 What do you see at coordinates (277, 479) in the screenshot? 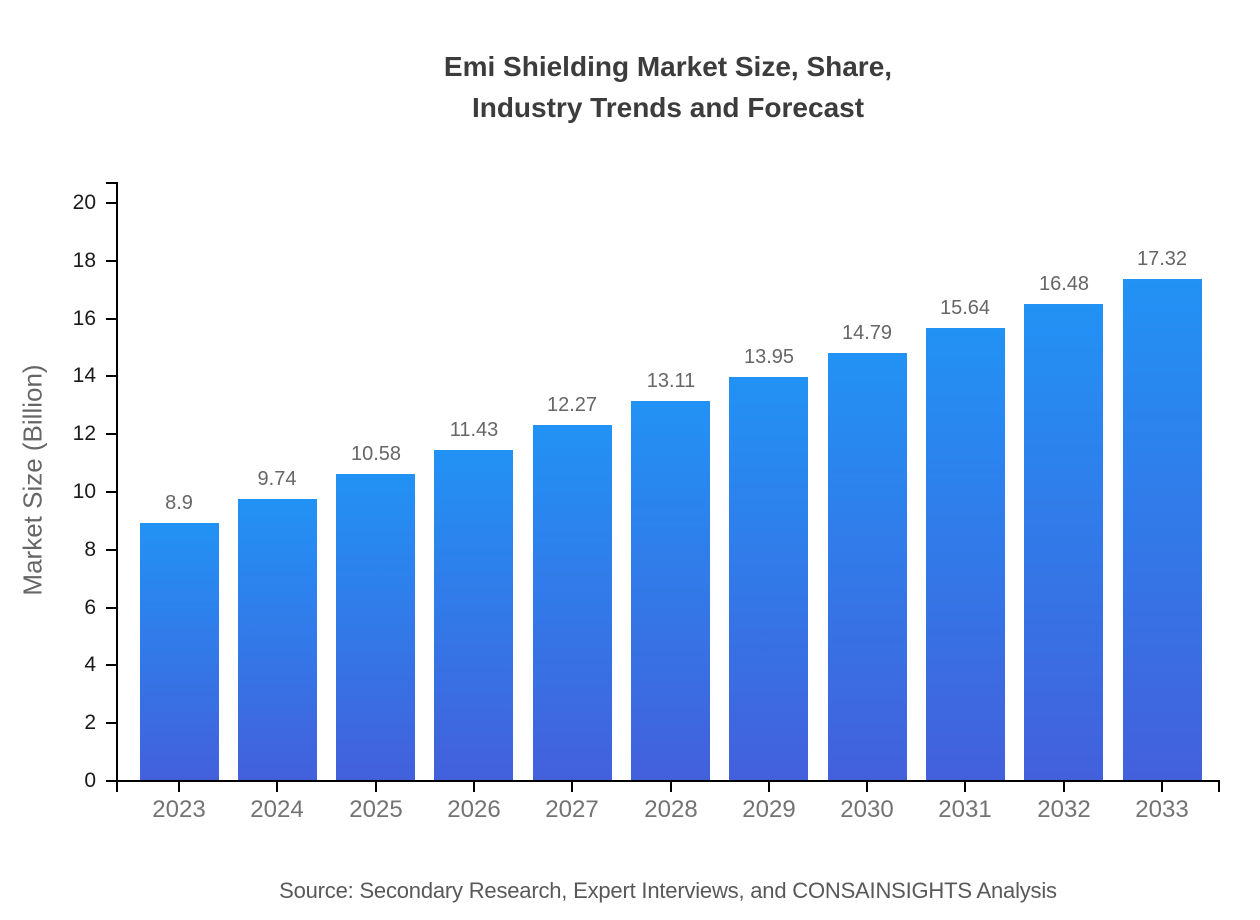
I see `bar-value-label: 9.74` at bounding box center [277, 479].